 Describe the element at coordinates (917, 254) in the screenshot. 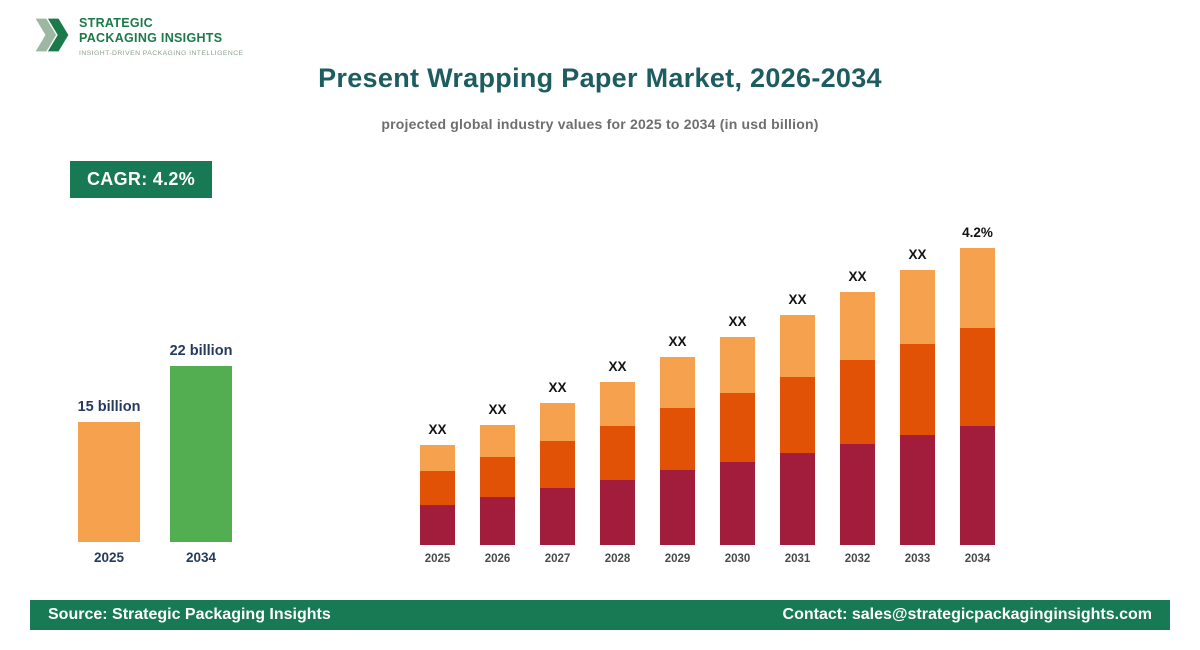

I see `total-label-2033: XX` at that location.